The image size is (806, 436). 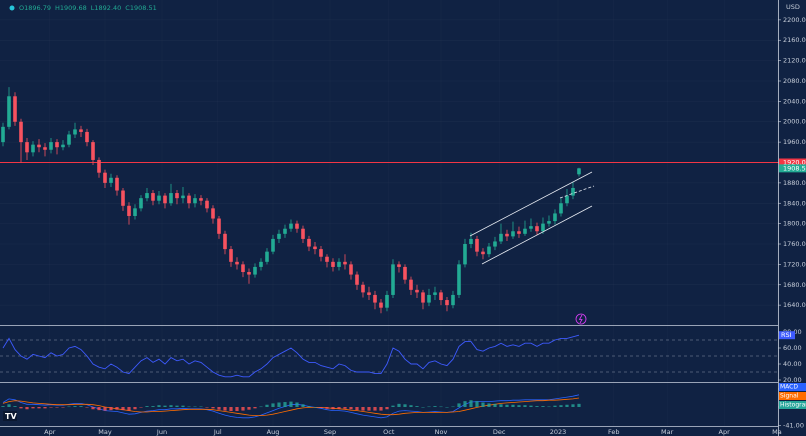 What do you see at coordinates (794, 20) in the screenshot?
I see `y-tick-label: 2200.00` at bounding box center [794, 20].